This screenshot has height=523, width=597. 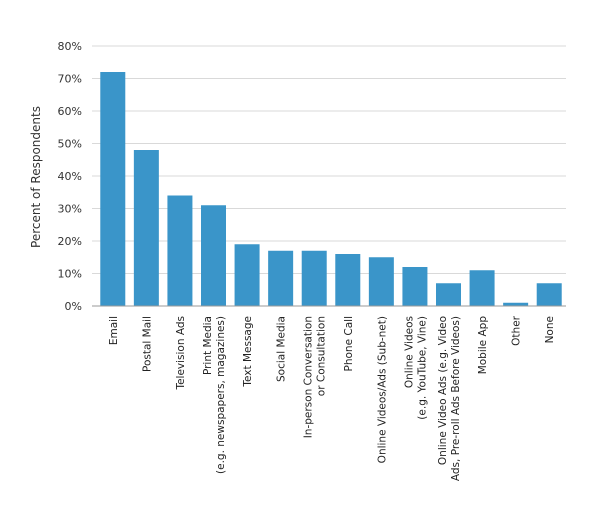 I want to click on x-category-label: Social Media, so click(x=282, y=349).